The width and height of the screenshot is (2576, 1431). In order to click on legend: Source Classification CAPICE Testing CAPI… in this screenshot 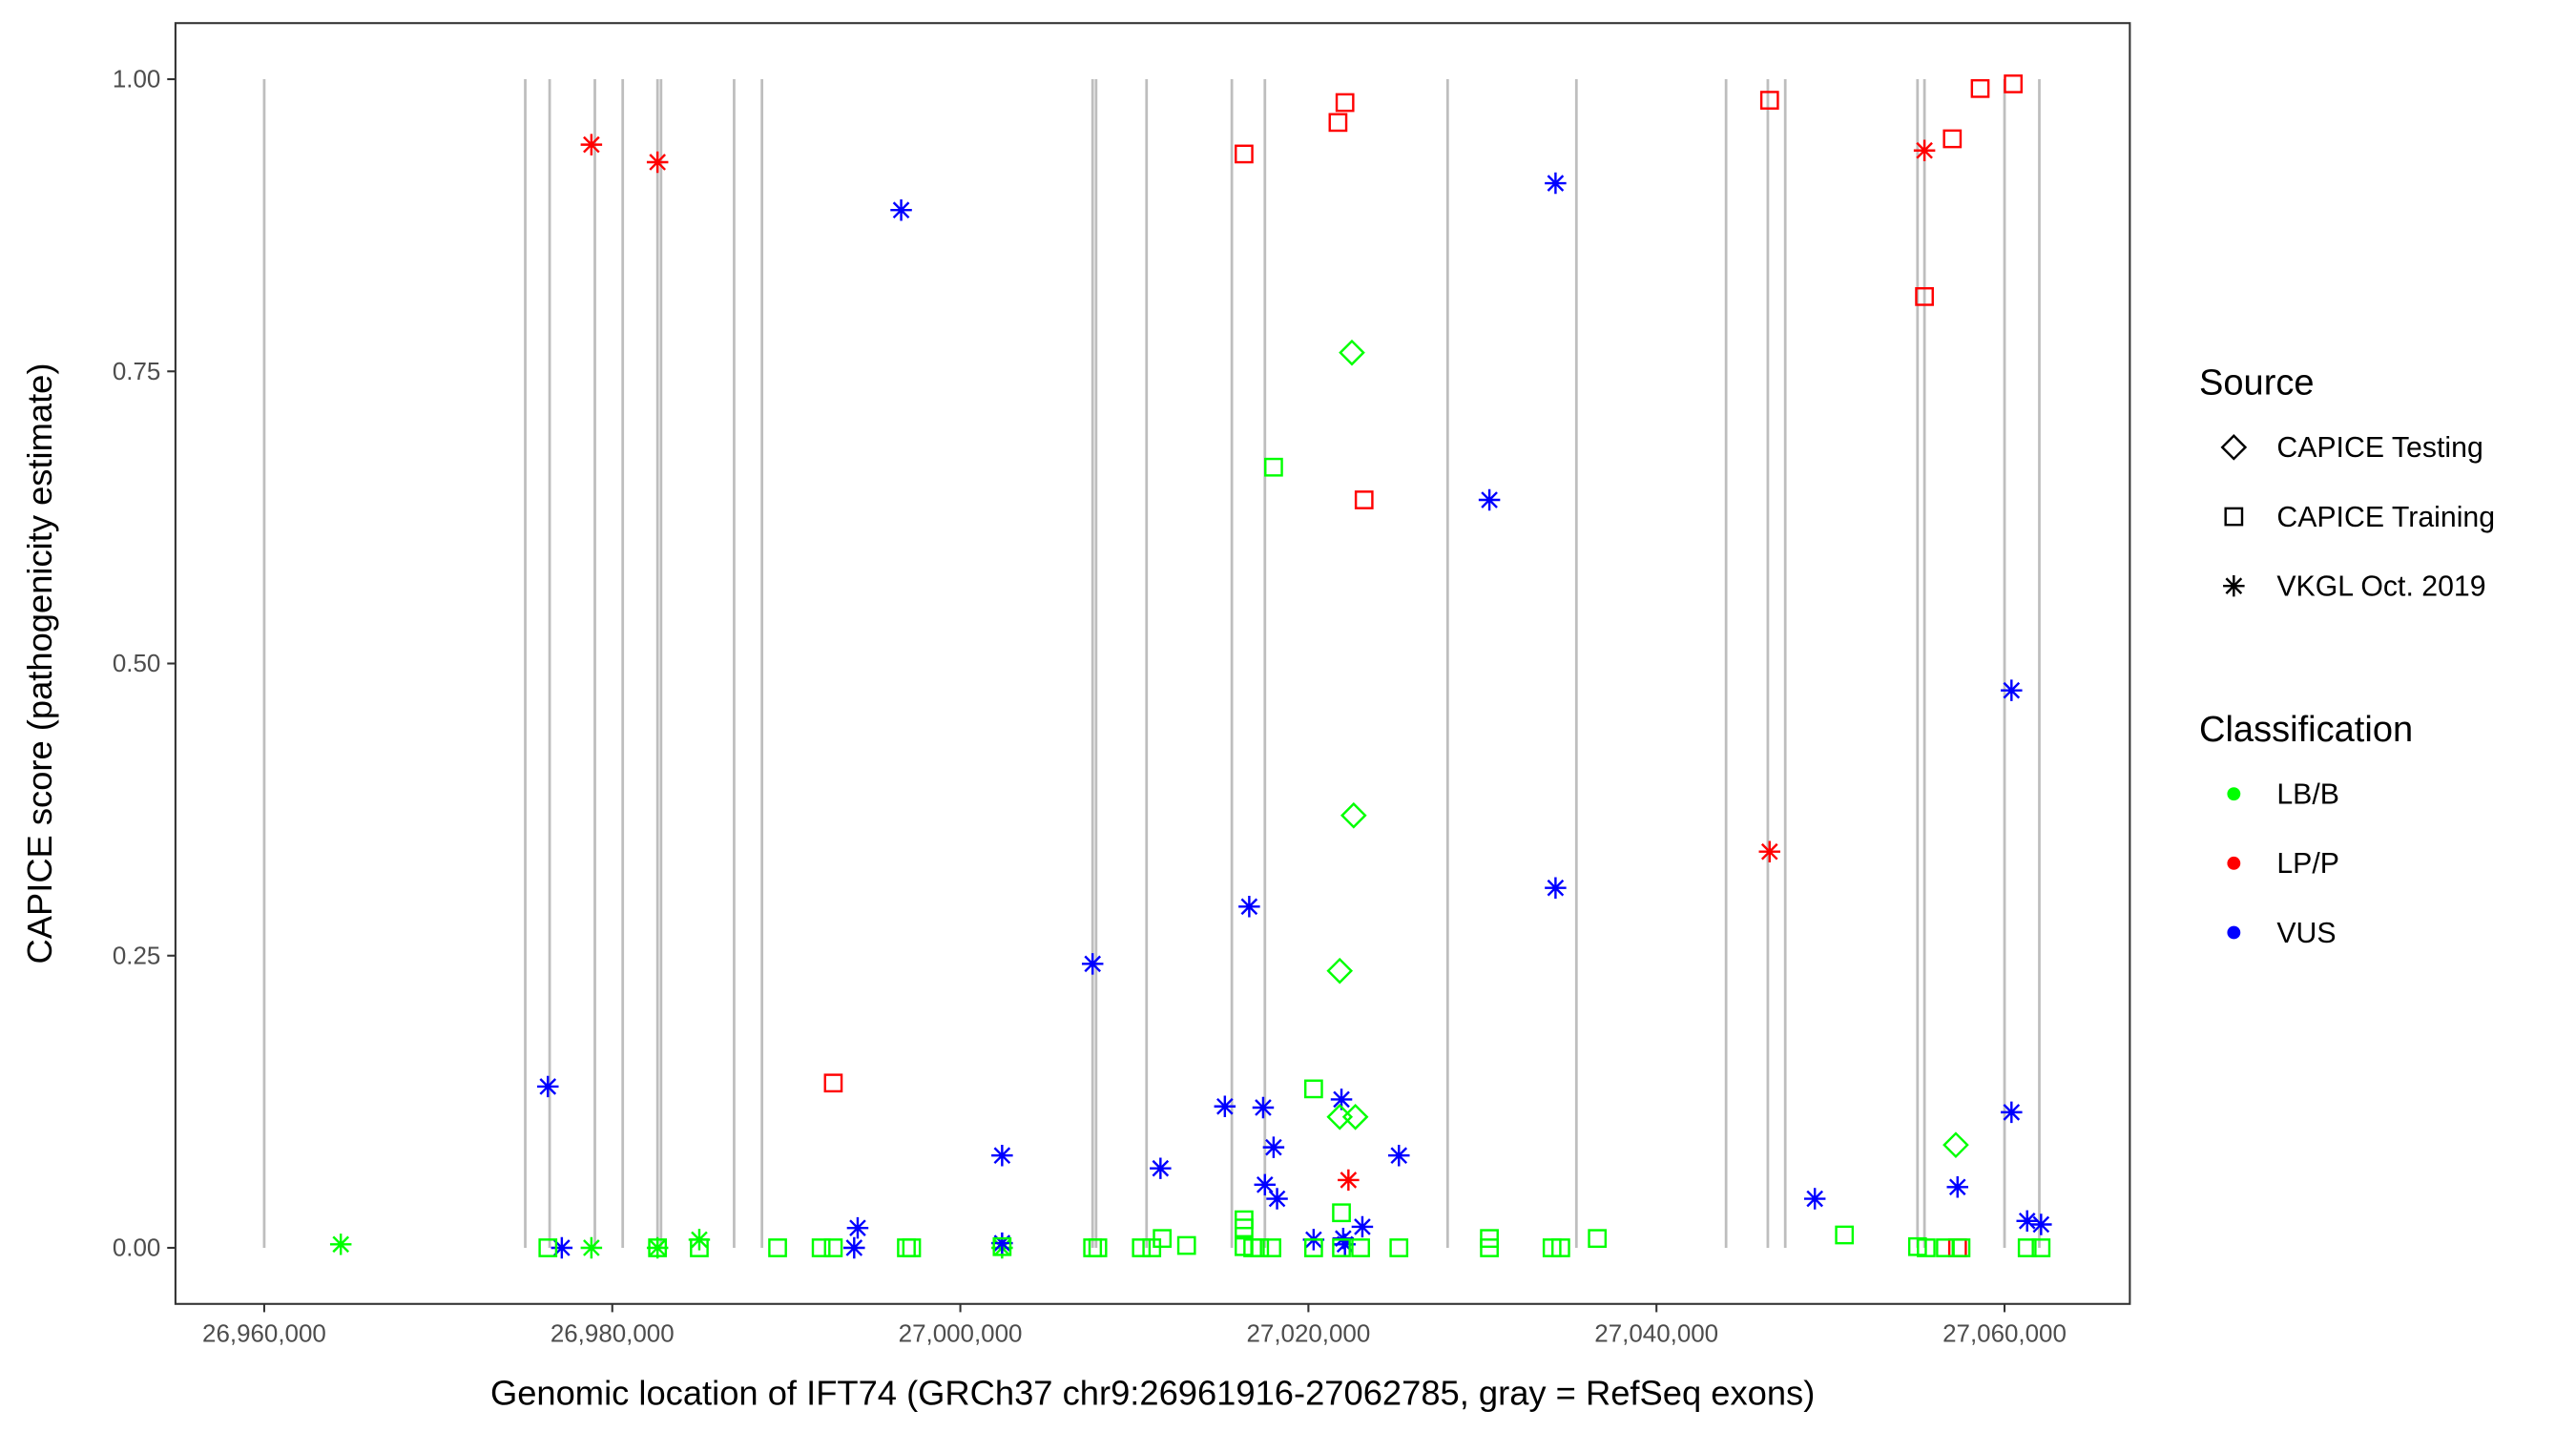, I will do `click(2347, 655)`.